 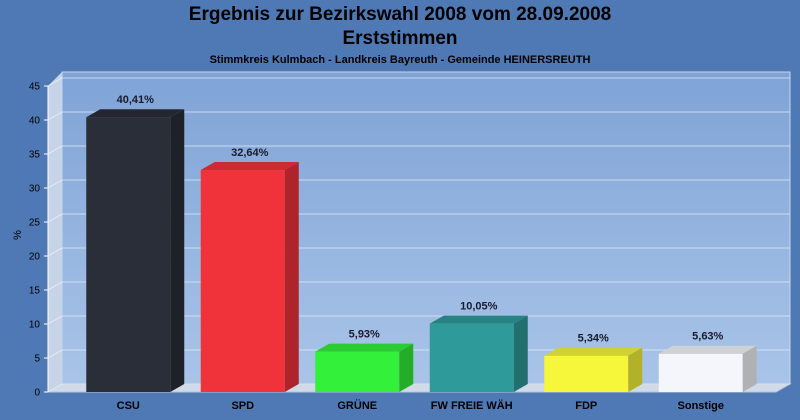 I want to click on x-tick-label: FW FREIE WÄH, so click(x=472, y=405).